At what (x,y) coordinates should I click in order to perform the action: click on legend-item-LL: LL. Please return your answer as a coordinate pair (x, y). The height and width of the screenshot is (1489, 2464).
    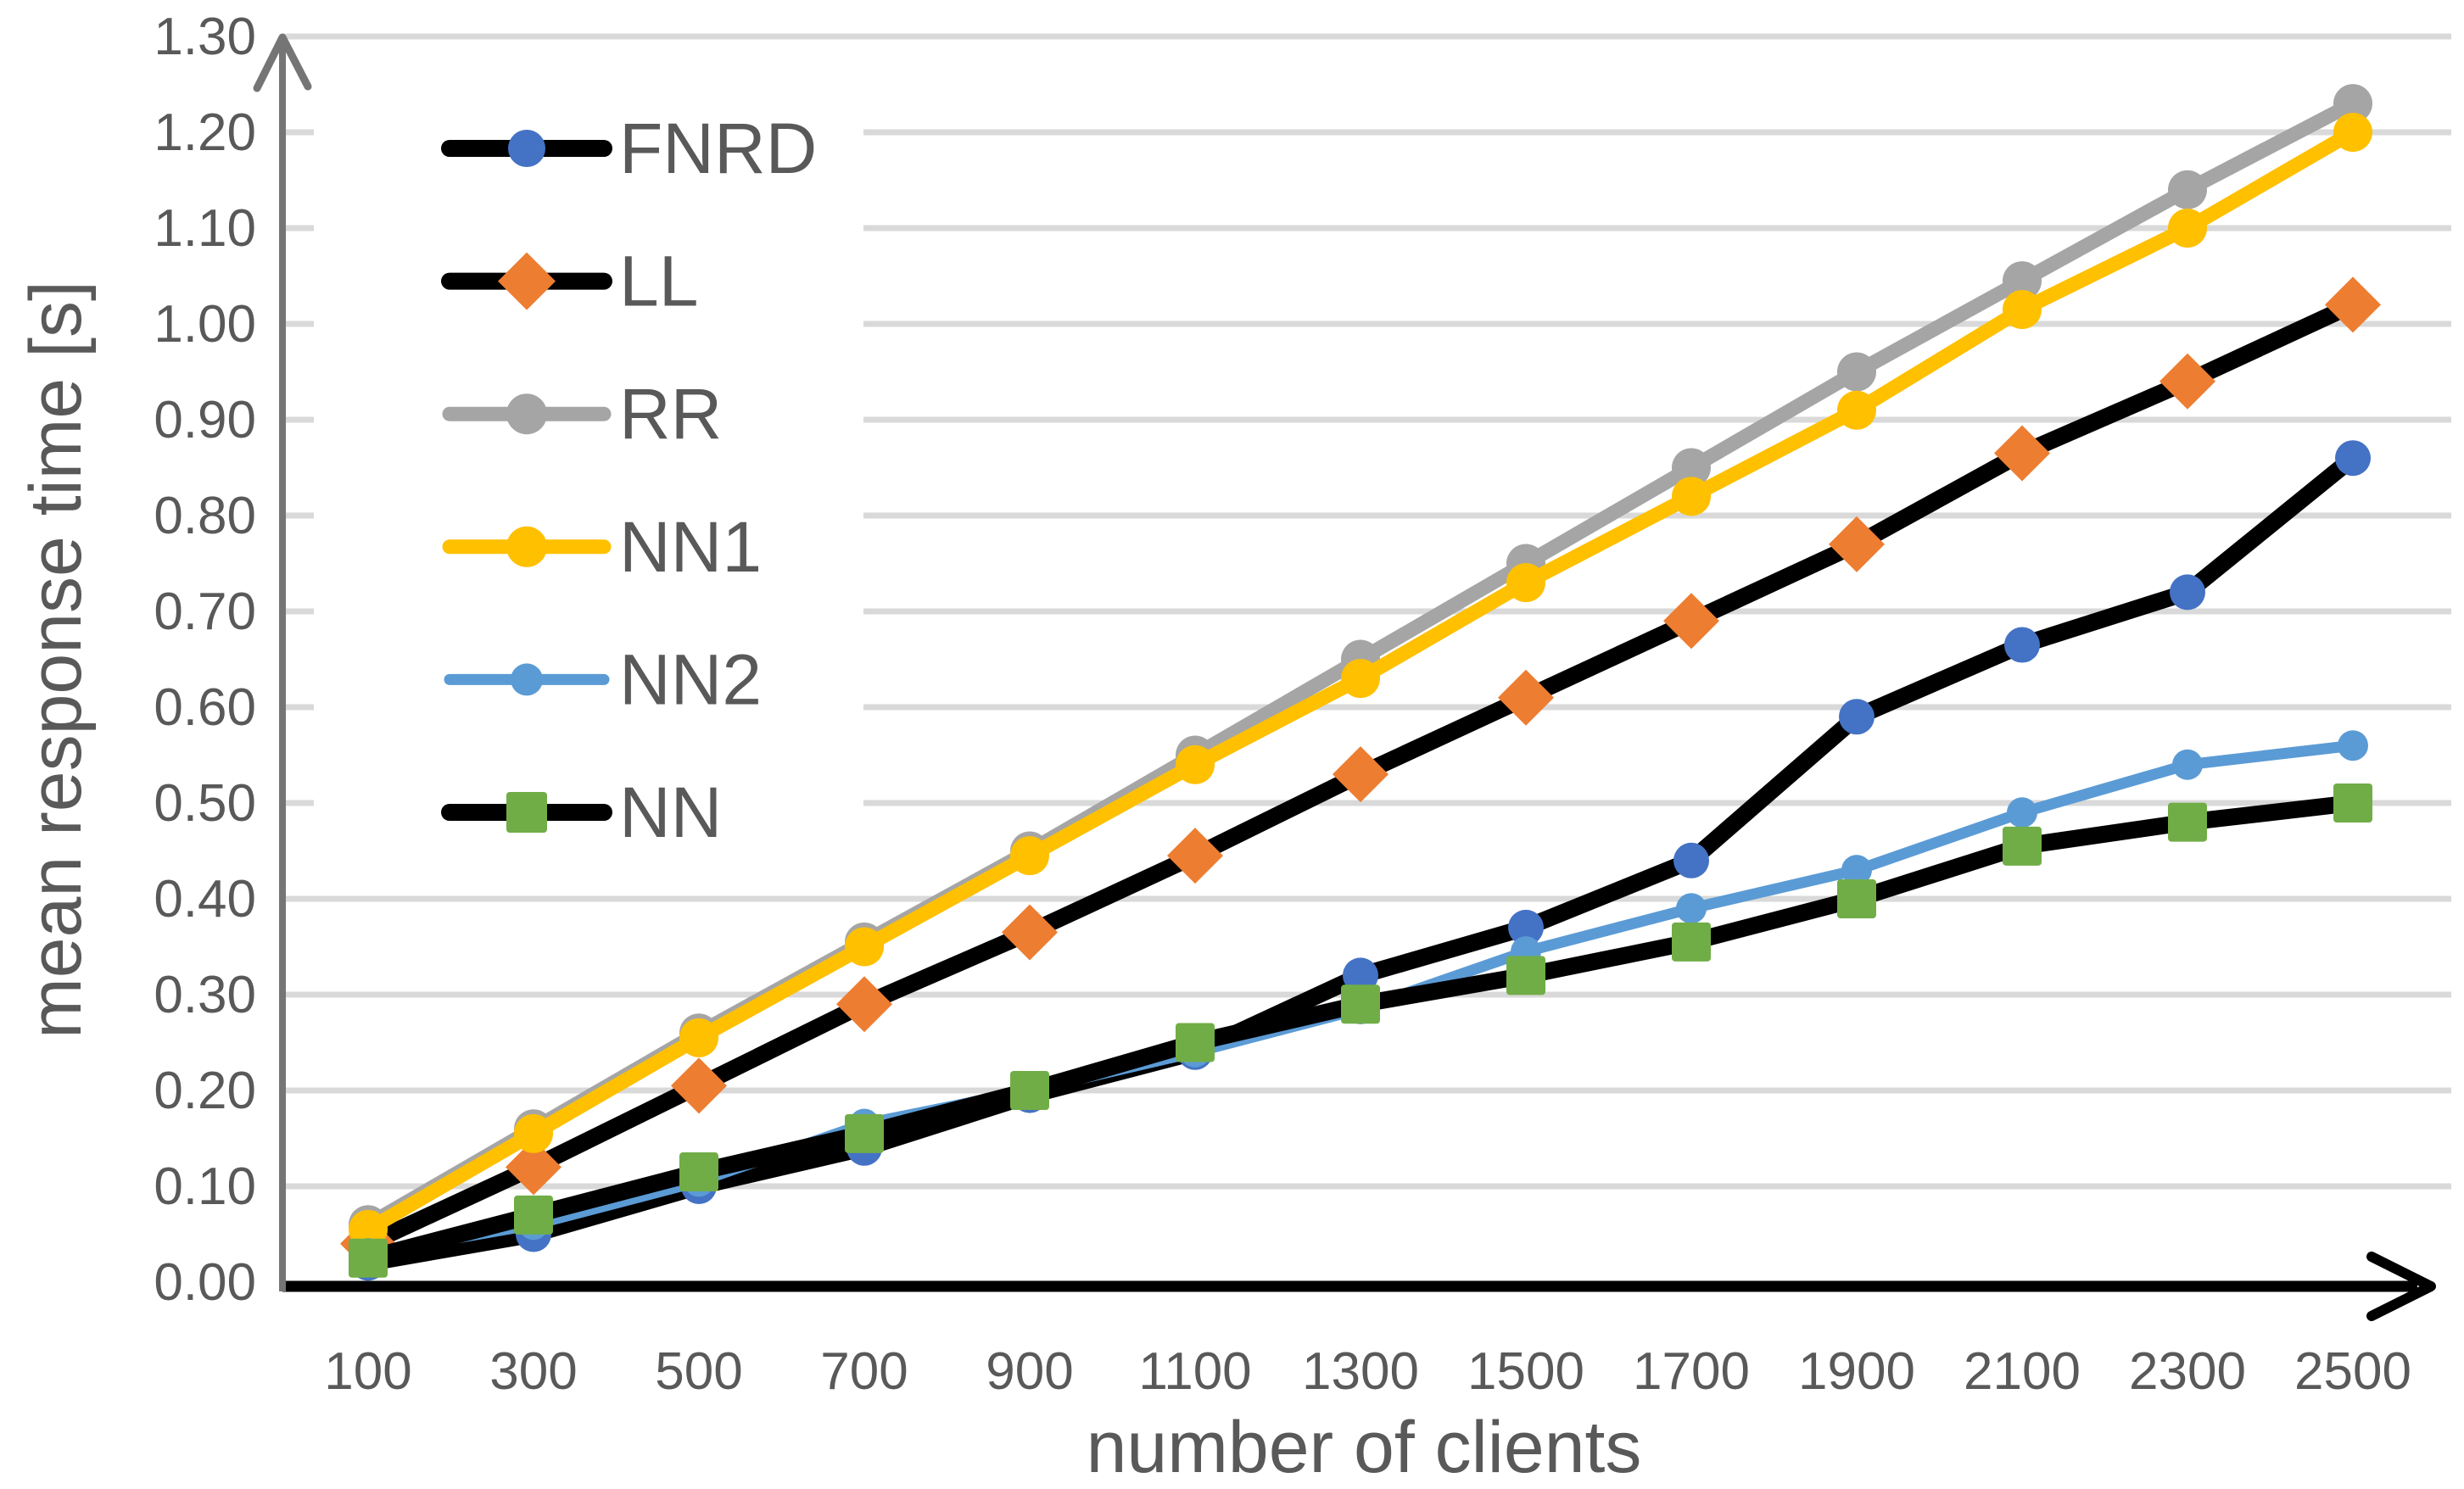
    Looking at the image, I should click on (569, 281).